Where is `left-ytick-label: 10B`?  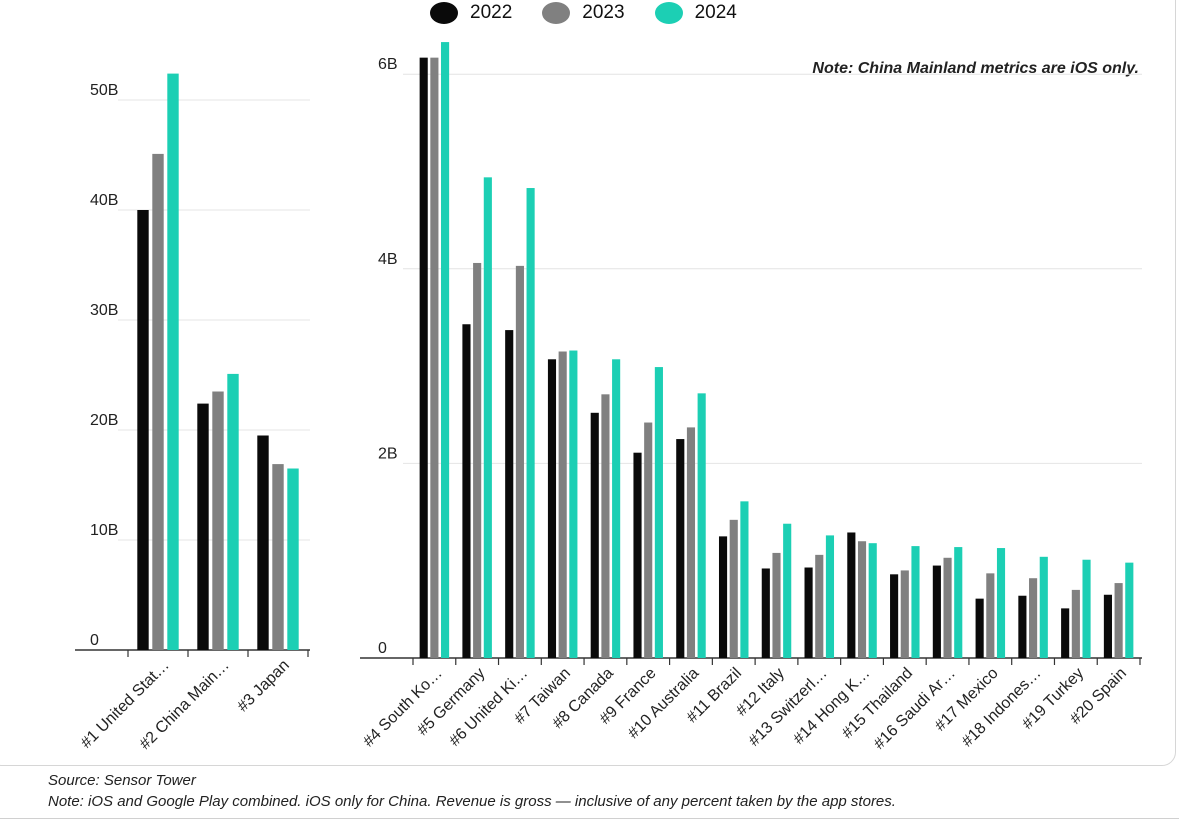
left-ytick-label: 10B is located at coordinates (104, 530).